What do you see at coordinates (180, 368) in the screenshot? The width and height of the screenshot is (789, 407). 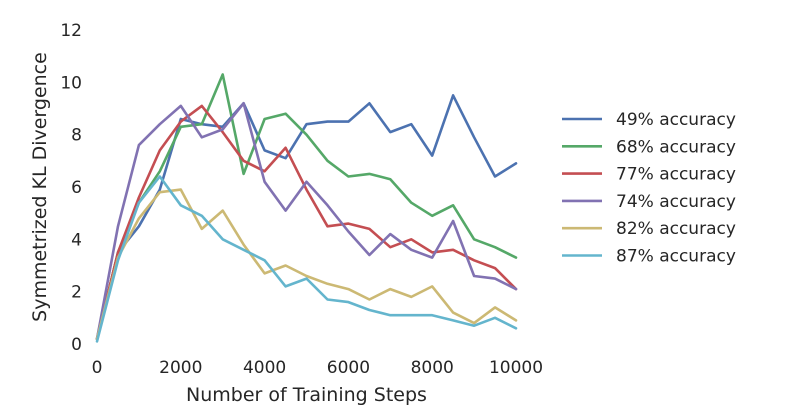 I see `x-tick-label: 2000` at bounding box center [180, 368].